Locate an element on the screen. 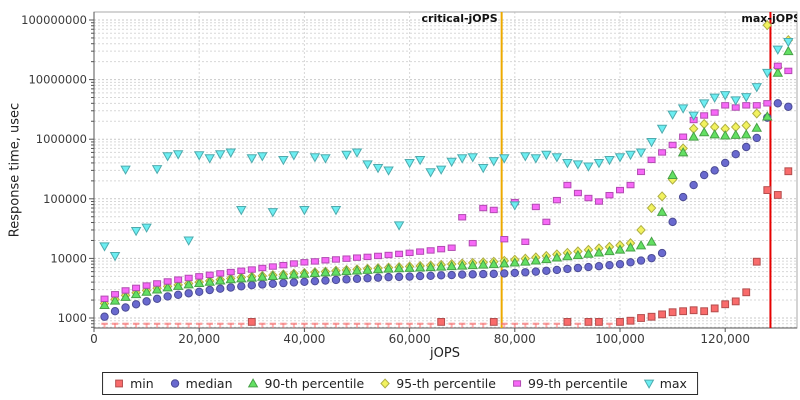 Image resolution: width=800 pixels, height=400 pixels. legend-marker-max is located at coordinates (648, 384).